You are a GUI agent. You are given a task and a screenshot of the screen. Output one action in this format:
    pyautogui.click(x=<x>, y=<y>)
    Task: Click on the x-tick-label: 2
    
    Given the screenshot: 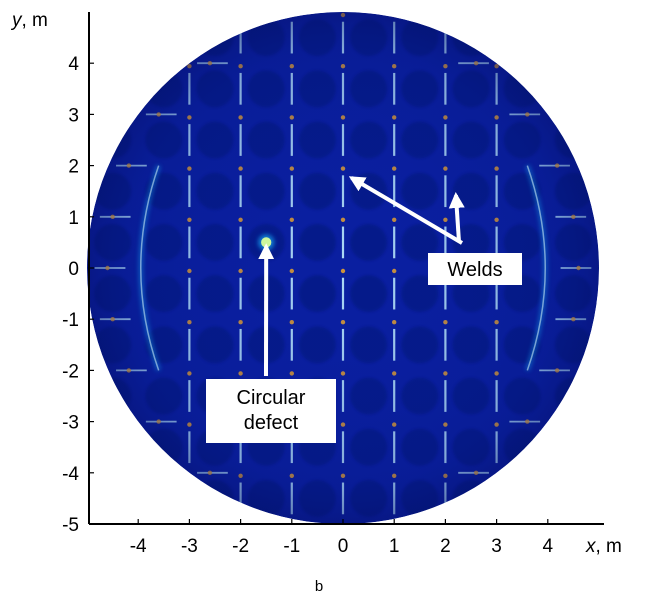 What is the action you would take?
    pyautogui.click(x=445, y=546)
    